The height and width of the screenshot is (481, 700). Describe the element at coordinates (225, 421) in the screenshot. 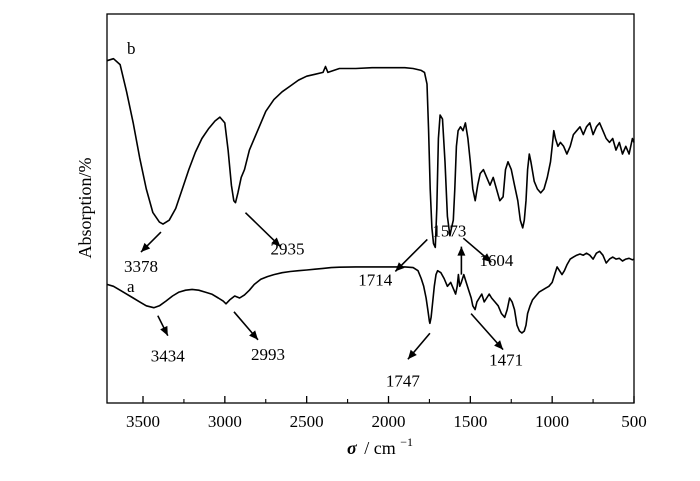

I see `x-tick-label: 3000` at that location.